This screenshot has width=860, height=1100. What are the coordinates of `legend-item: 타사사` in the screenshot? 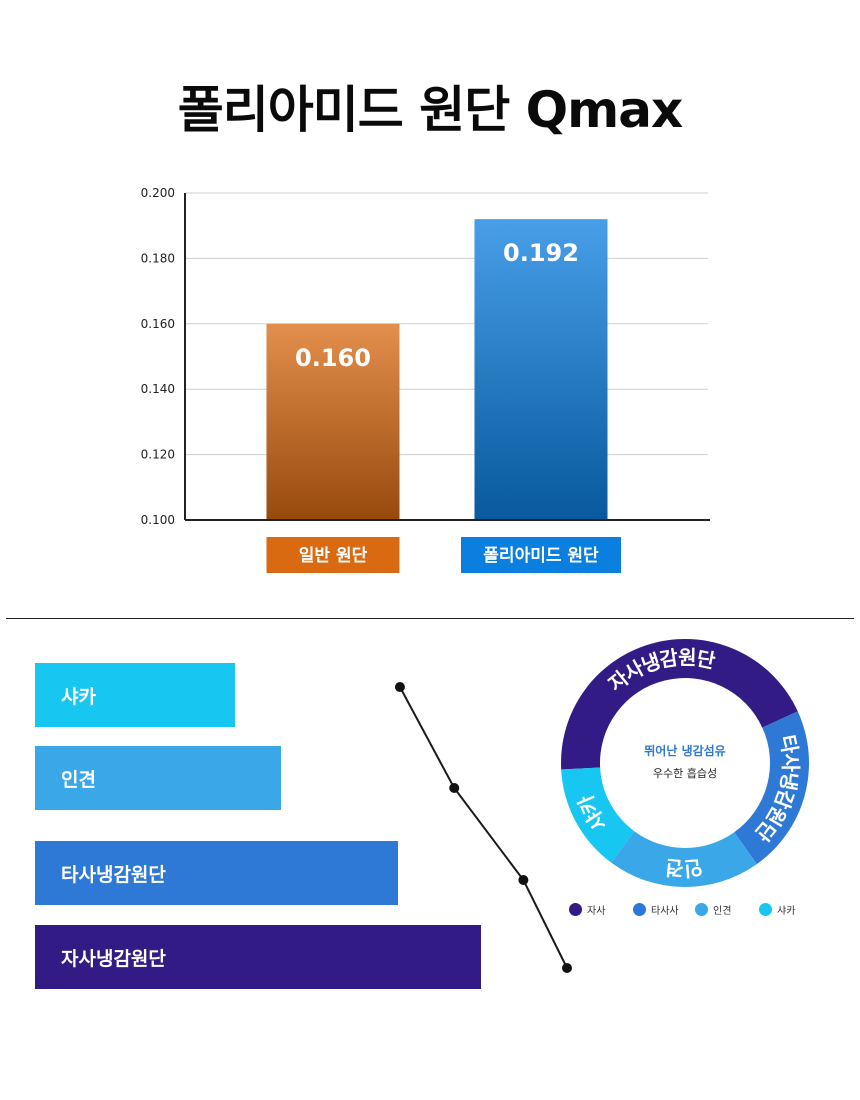 It's located at (656, 909).